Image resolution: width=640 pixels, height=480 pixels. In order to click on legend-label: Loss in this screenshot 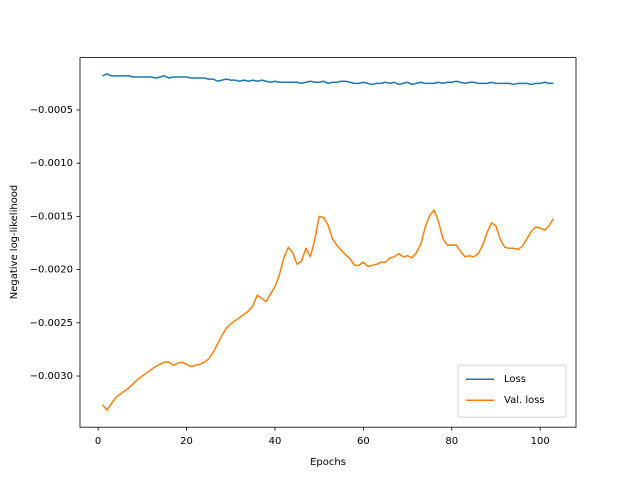, I will do `click(515, 379)`.